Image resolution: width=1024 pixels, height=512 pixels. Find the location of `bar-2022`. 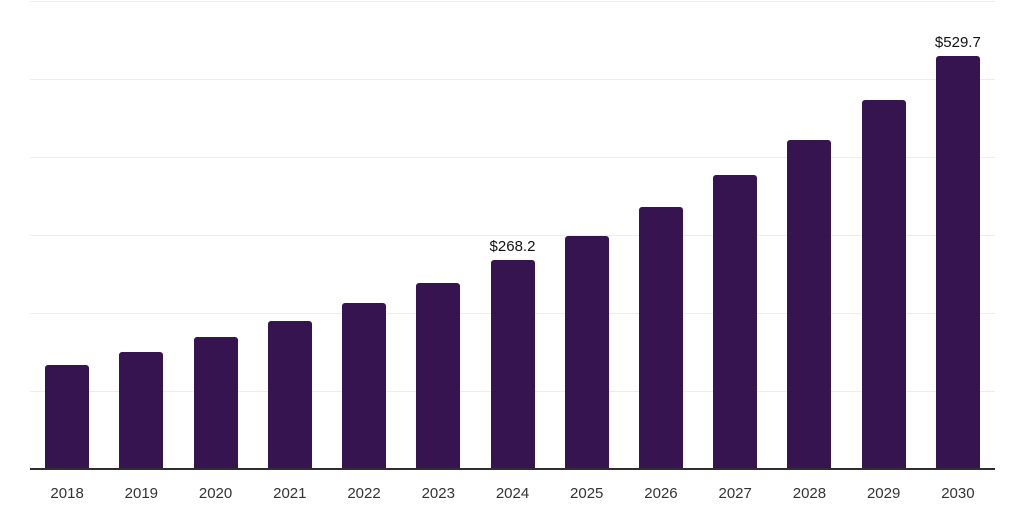

bar-2022 is located at coordinates (364, 385).